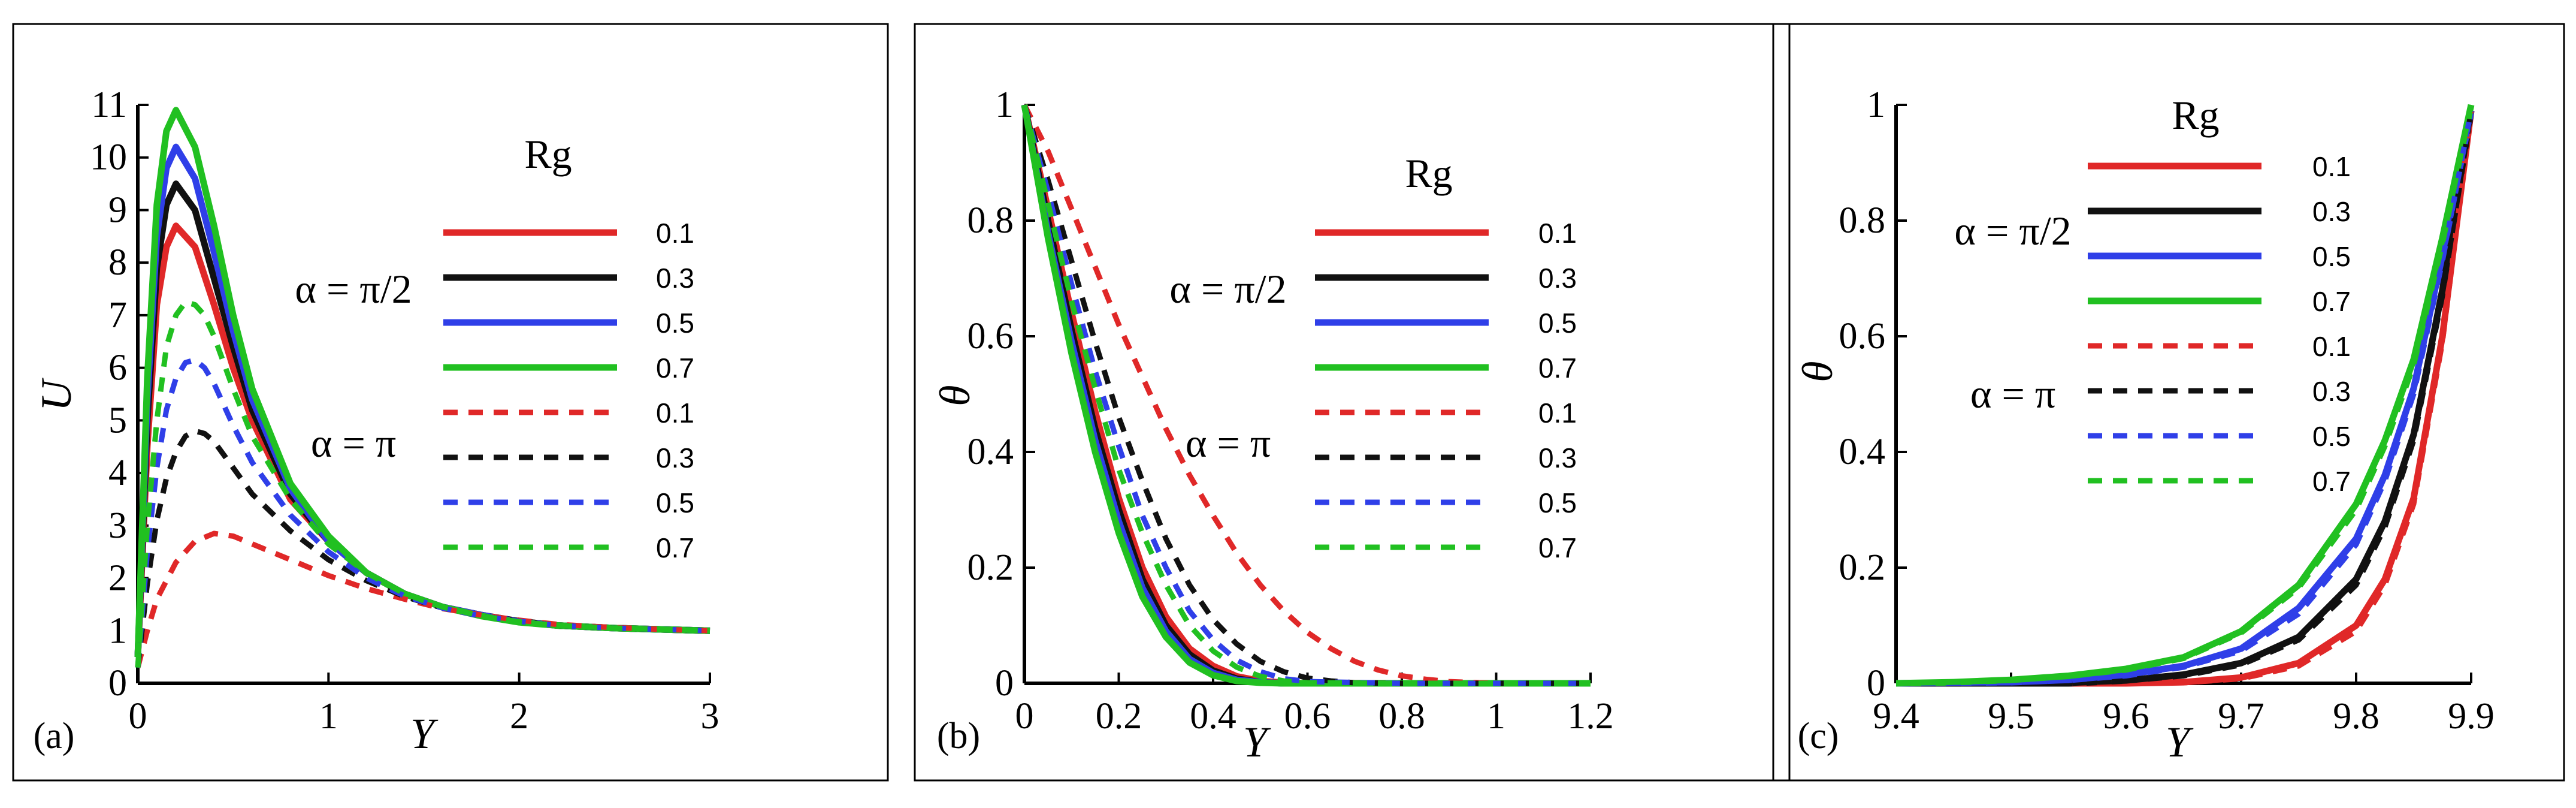 This screenshot has height=808, width=2576. Describe the element at coordinates (117, 368) in the screenshot. I see `y-tick-label: 6` at that location.